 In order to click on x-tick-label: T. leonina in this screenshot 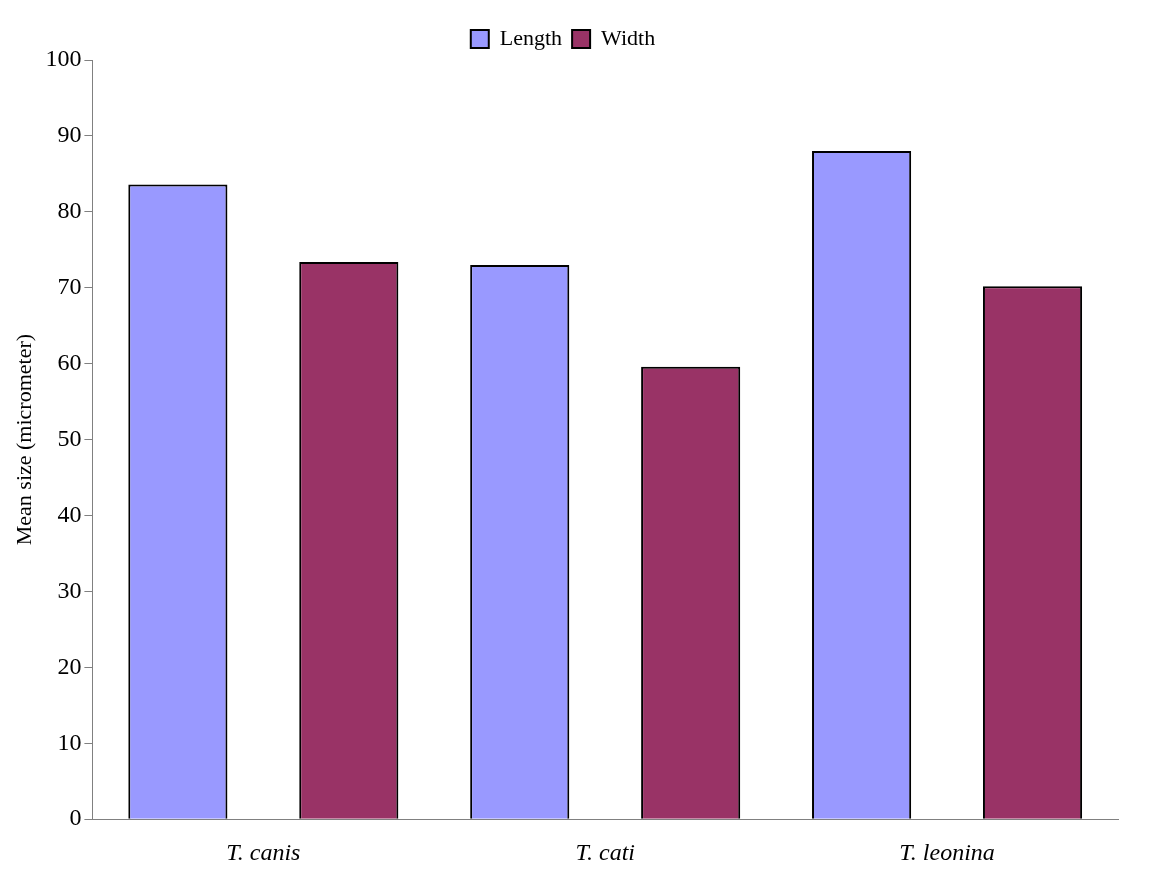, I will do `click(947, 851)`.